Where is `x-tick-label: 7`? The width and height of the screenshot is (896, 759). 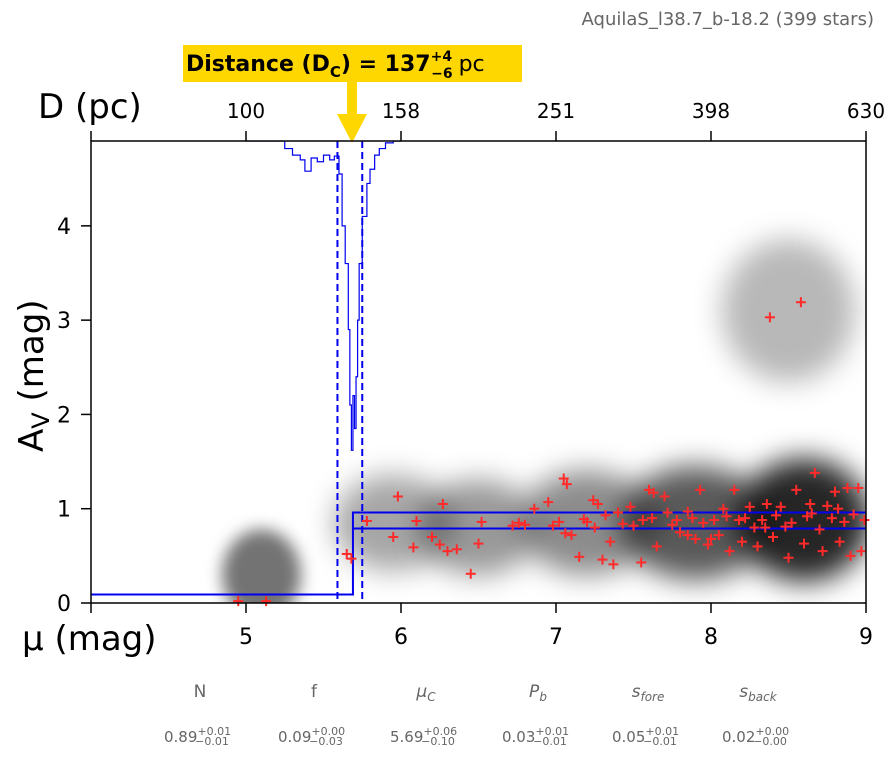
x-tick-label: 7 is located at coordinates (556, 637).